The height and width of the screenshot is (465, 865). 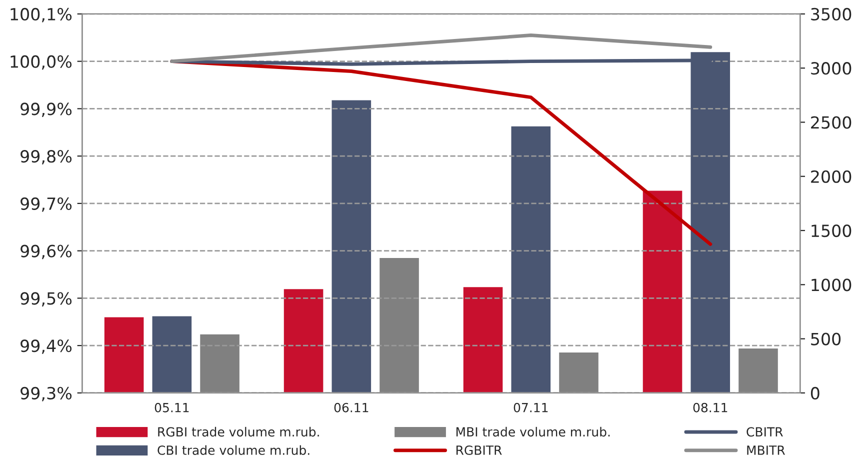 I want to click on legend-label: MBI trade volume m.rub., so click(x=533, y=431).